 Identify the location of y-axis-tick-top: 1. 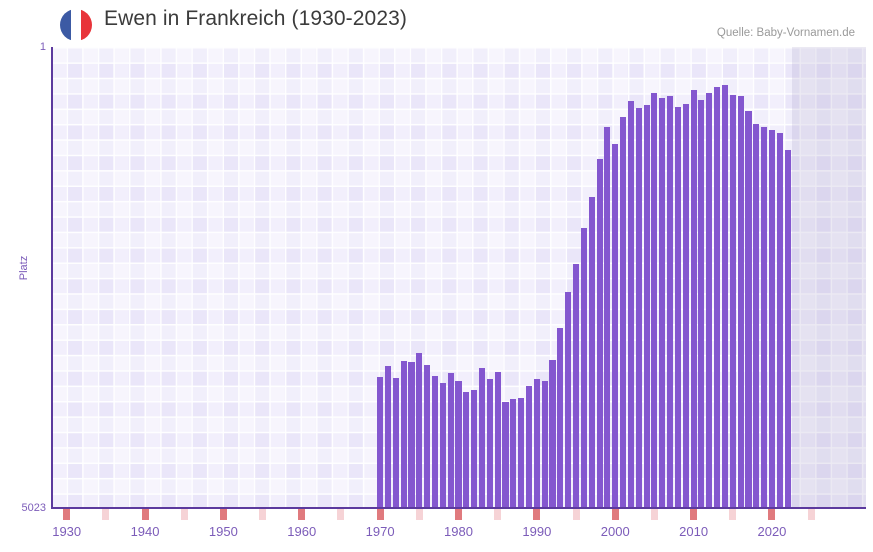
(42, 47).